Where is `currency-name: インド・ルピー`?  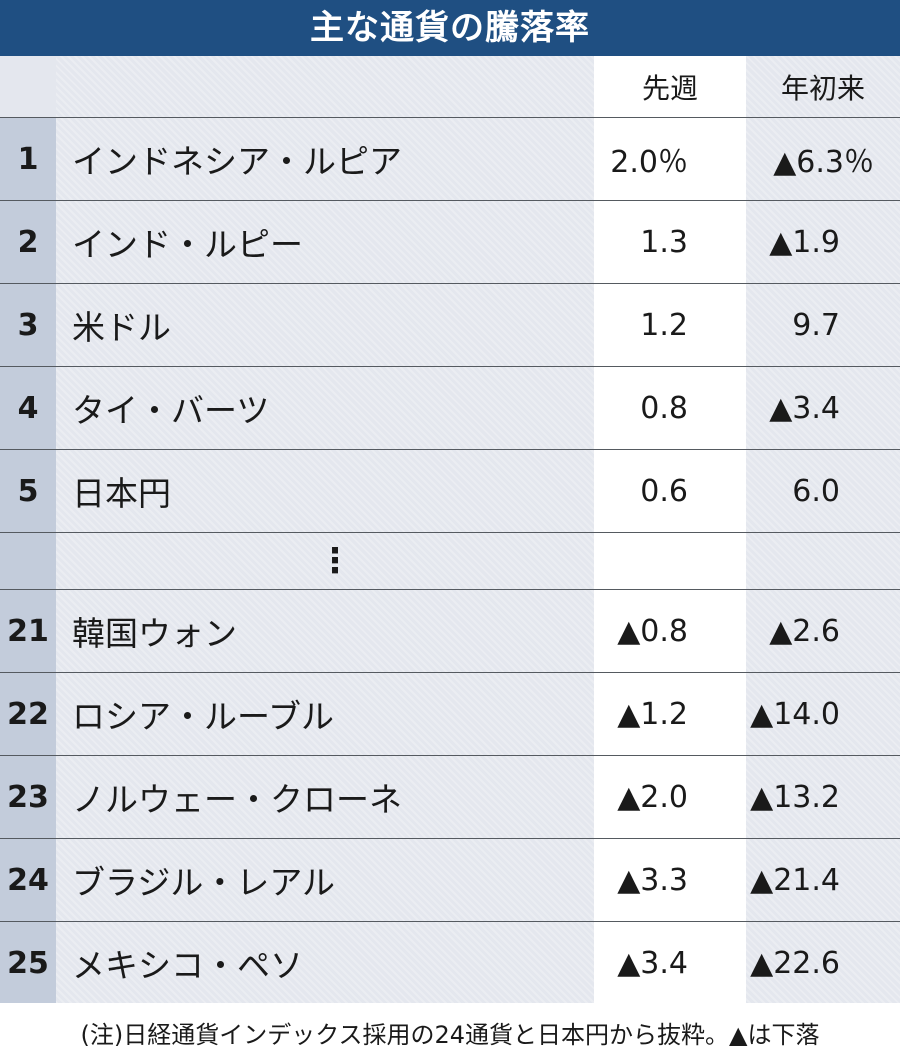
currency-name: インド・ルピー is located at coordinates (187, 244).